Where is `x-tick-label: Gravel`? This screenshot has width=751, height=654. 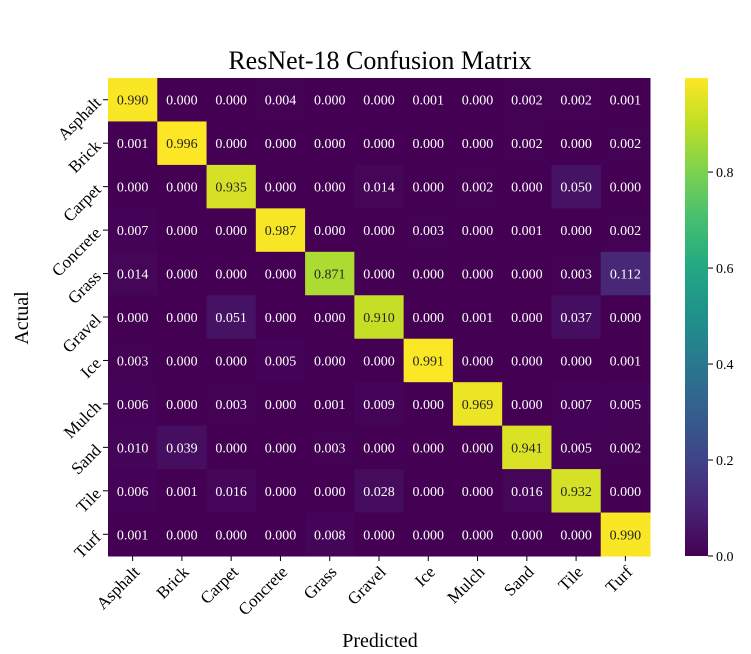 x-tick-label: Gravel is located at coordinates (367, 585).